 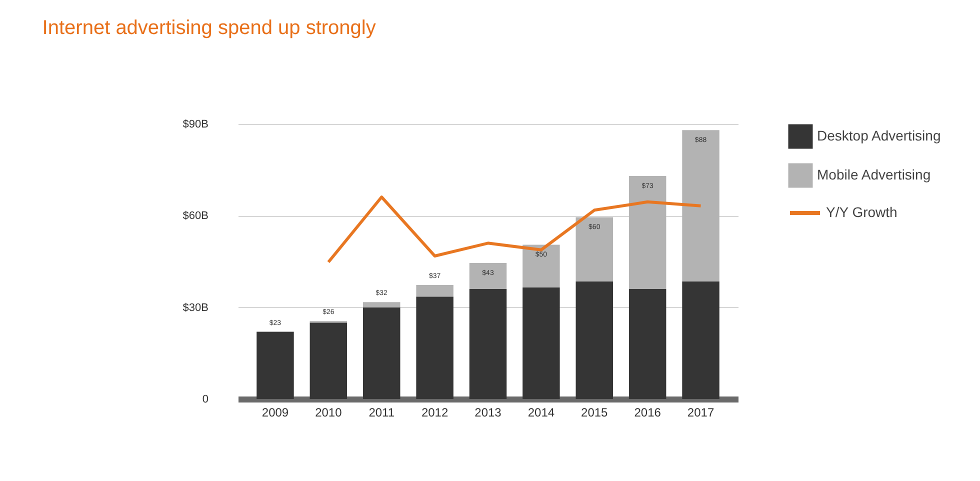 What do you see at coordinates (205, 400) in the screenshot?
I see `y-tick-label: 0` at bounding box center [205, 400].